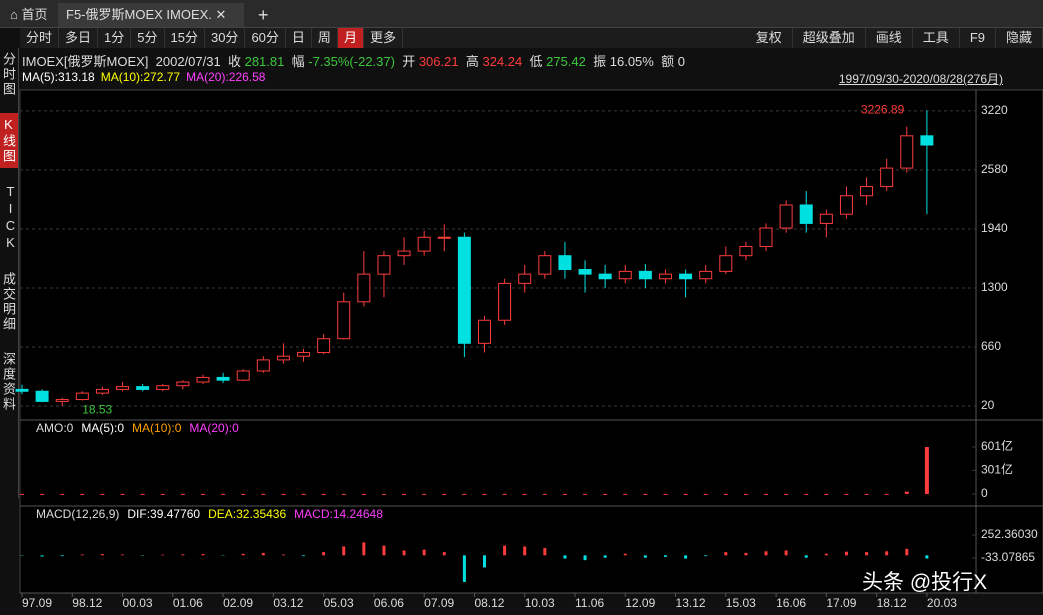  What do you see at coordinates (988, 405) in the screenshot?
I see `y-tick-label: 20` at bounding box center [988, 405].